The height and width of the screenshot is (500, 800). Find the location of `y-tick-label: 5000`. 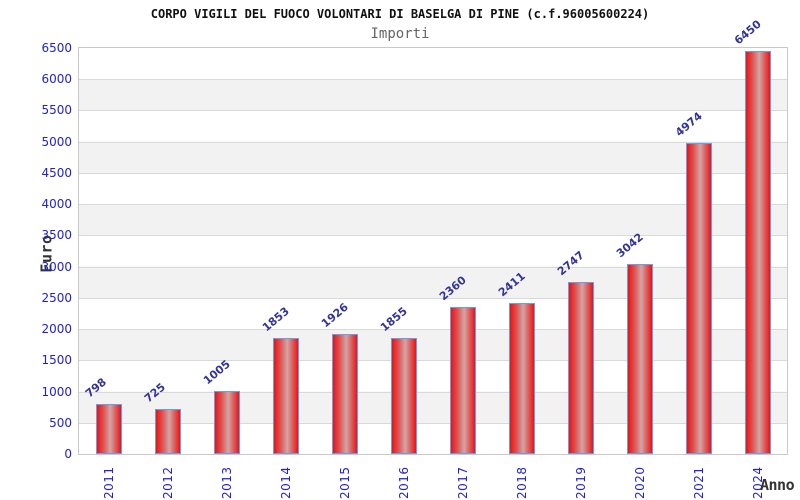

y-tick-label: 5000 is located at coordinates (56, 141).